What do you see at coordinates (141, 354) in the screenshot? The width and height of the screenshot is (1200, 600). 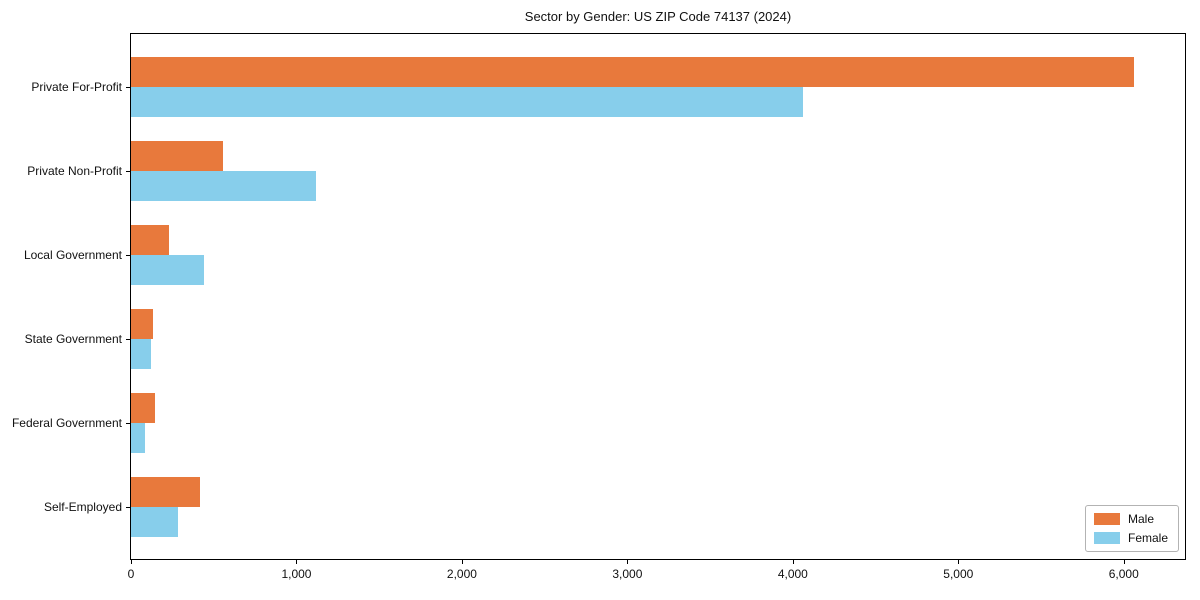 I see `bar-female-state-government` at bounding box center [141, 354].